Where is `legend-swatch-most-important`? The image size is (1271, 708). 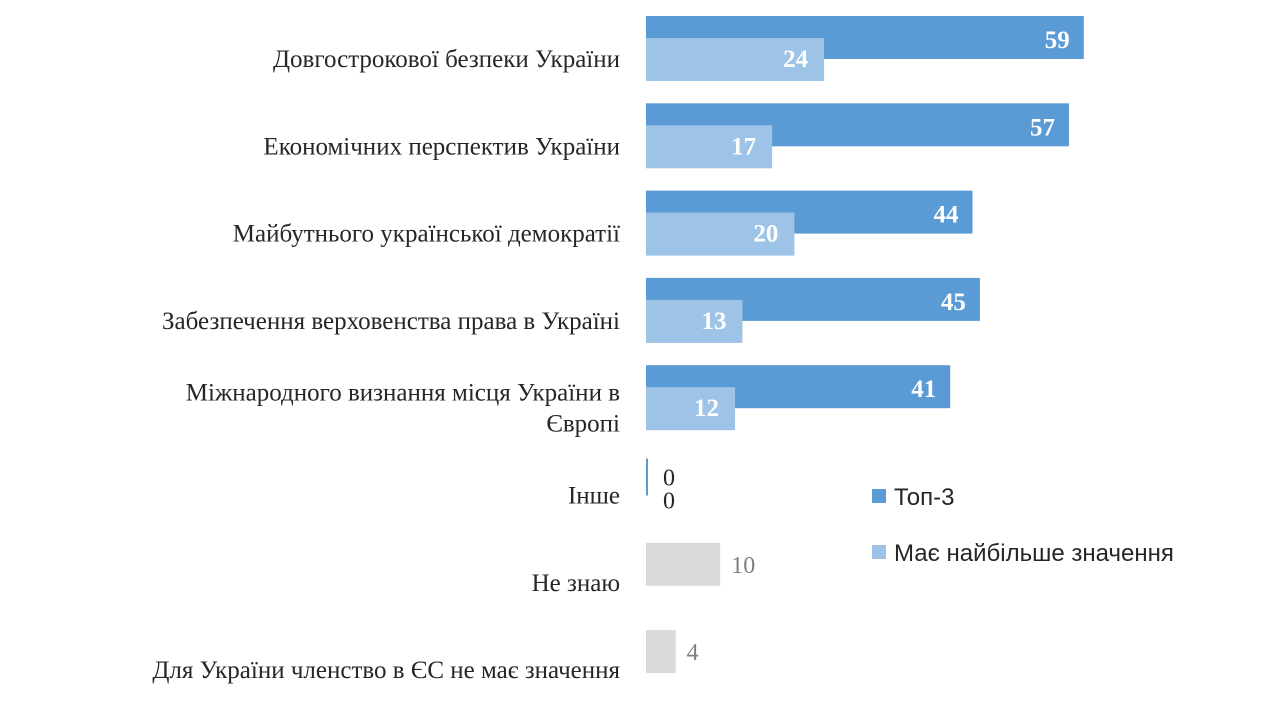 legend-swatch-most-important is located at coordinates (879, 552).